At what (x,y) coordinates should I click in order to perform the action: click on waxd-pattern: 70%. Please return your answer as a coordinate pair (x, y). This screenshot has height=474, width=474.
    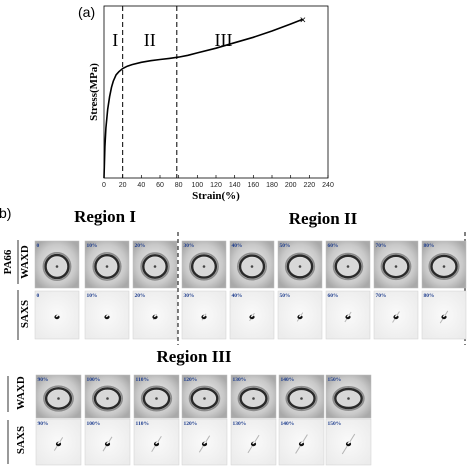
    Looking at the image, I should click on (396, 264).